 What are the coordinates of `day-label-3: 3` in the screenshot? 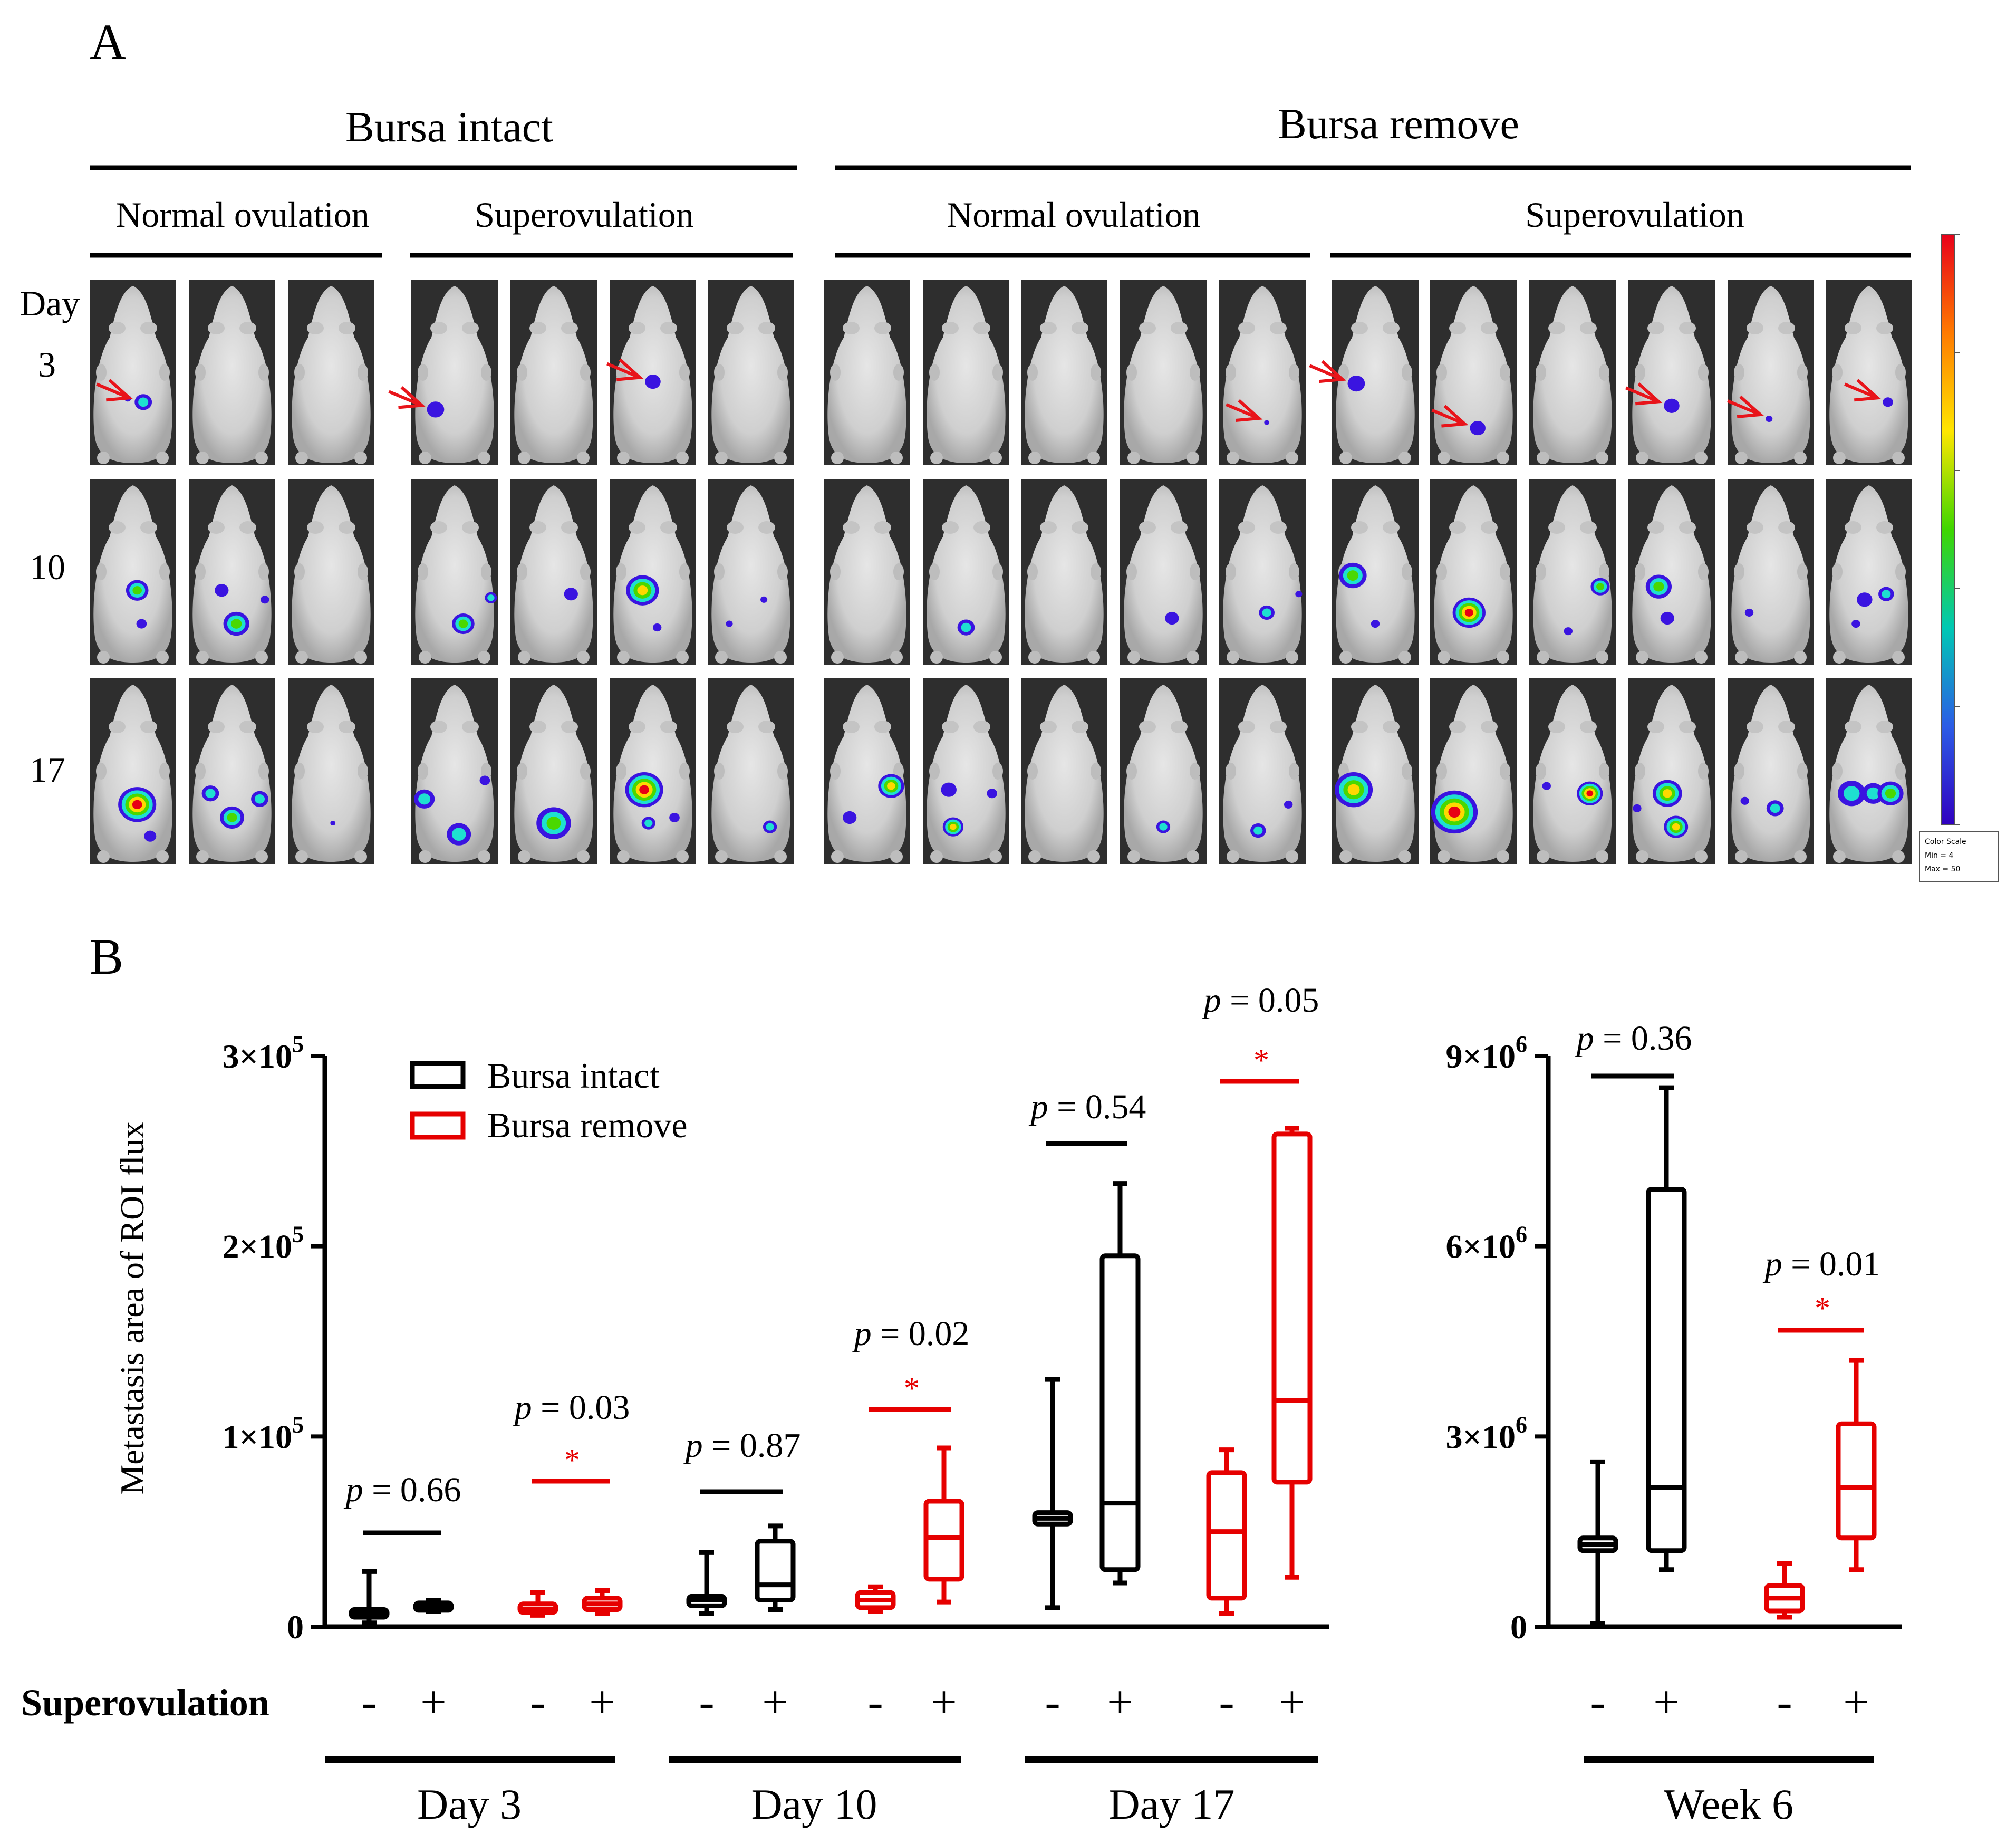 It's located at (47, 364).